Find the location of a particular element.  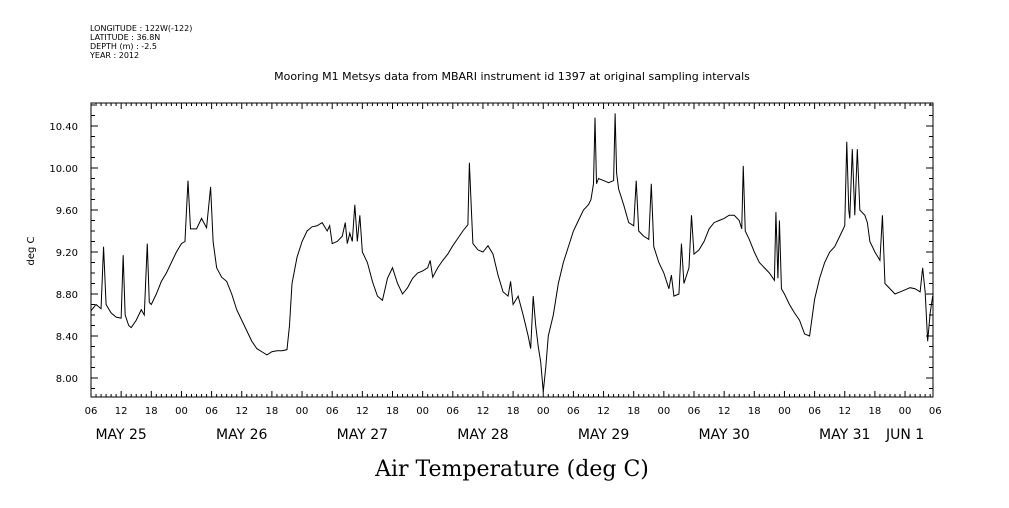

y-tick-label: 8.40 is located at coordinates (67, 337).